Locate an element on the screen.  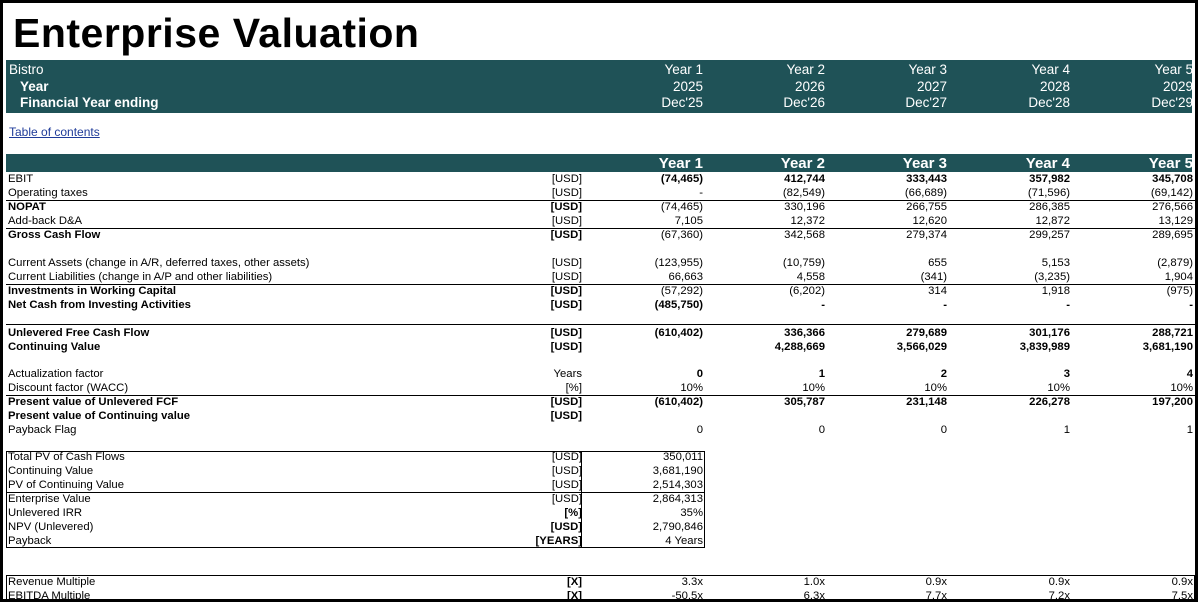
cell-value: 301,176 is located at coordinates (1049, 333).